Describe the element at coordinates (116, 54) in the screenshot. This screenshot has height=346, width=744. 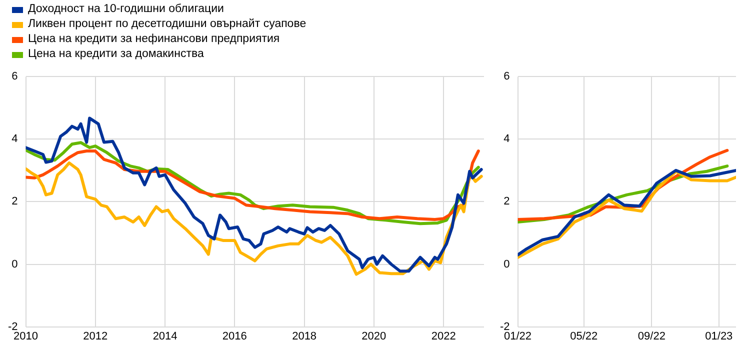
I see `legend-label: Цена на кредити за домакинства` at that location.